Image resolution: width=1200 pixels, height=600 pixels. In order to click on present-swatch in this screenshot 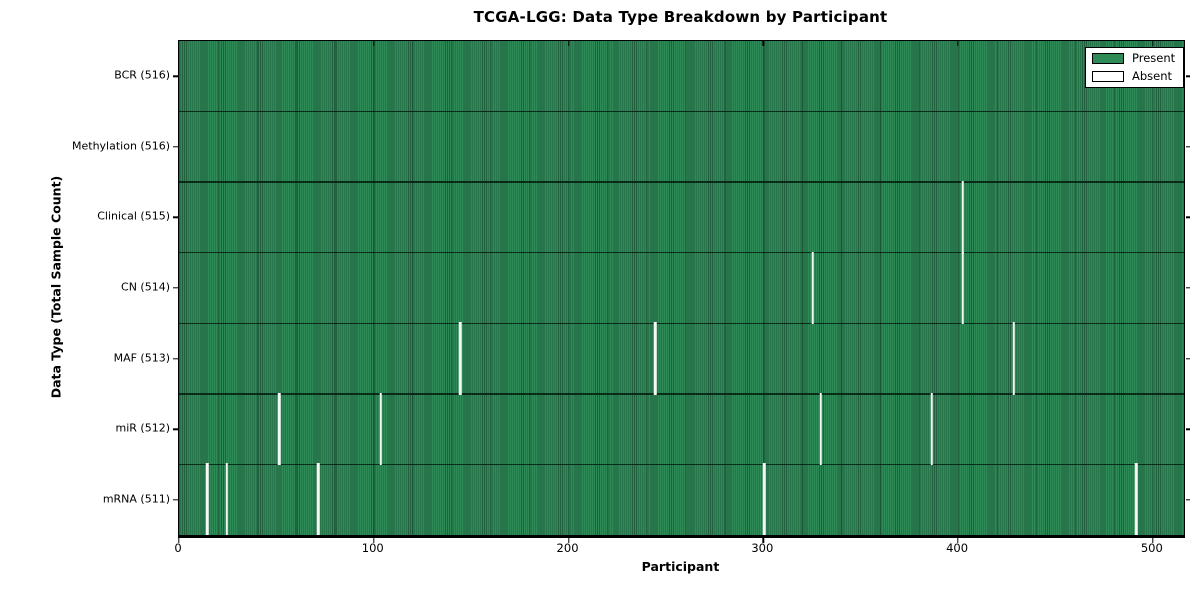, I will do `click(1108, 59)`.